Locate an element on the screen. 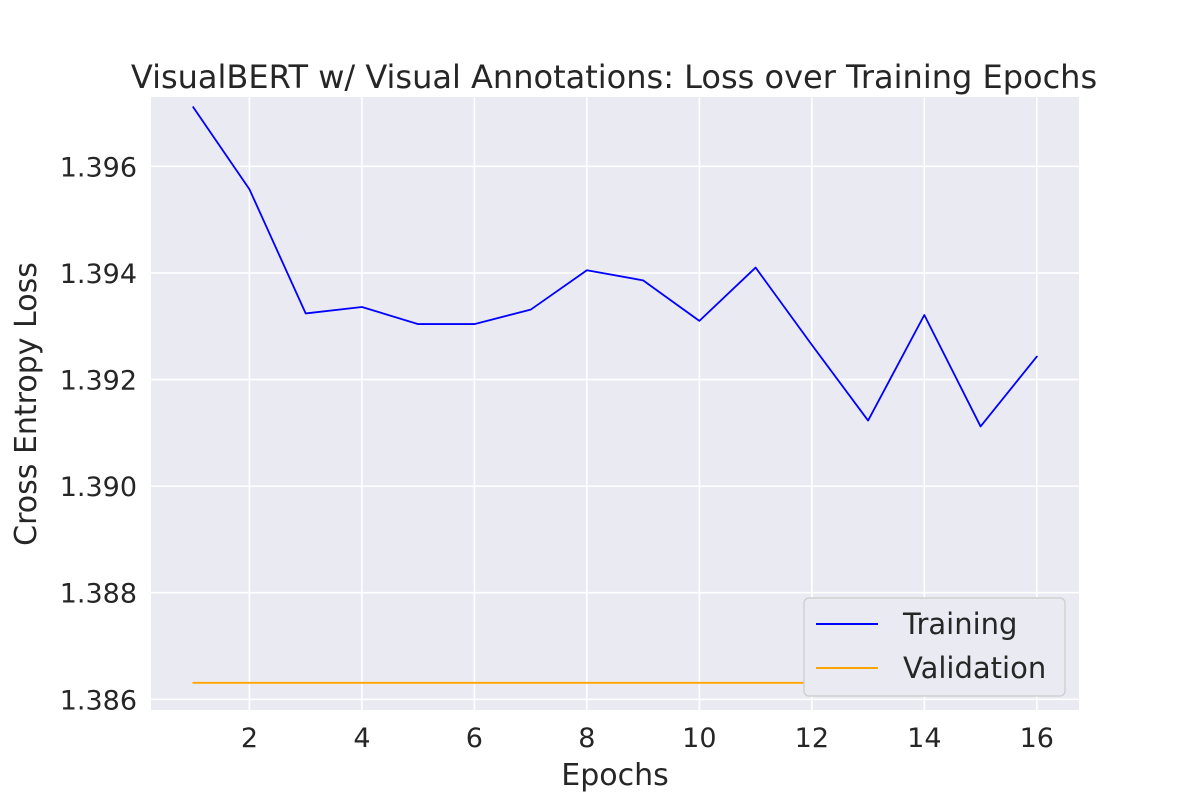 The height and width of the screenshot is (800, 1200). x-tick-label: 2 is located at coordinates (249, 738).